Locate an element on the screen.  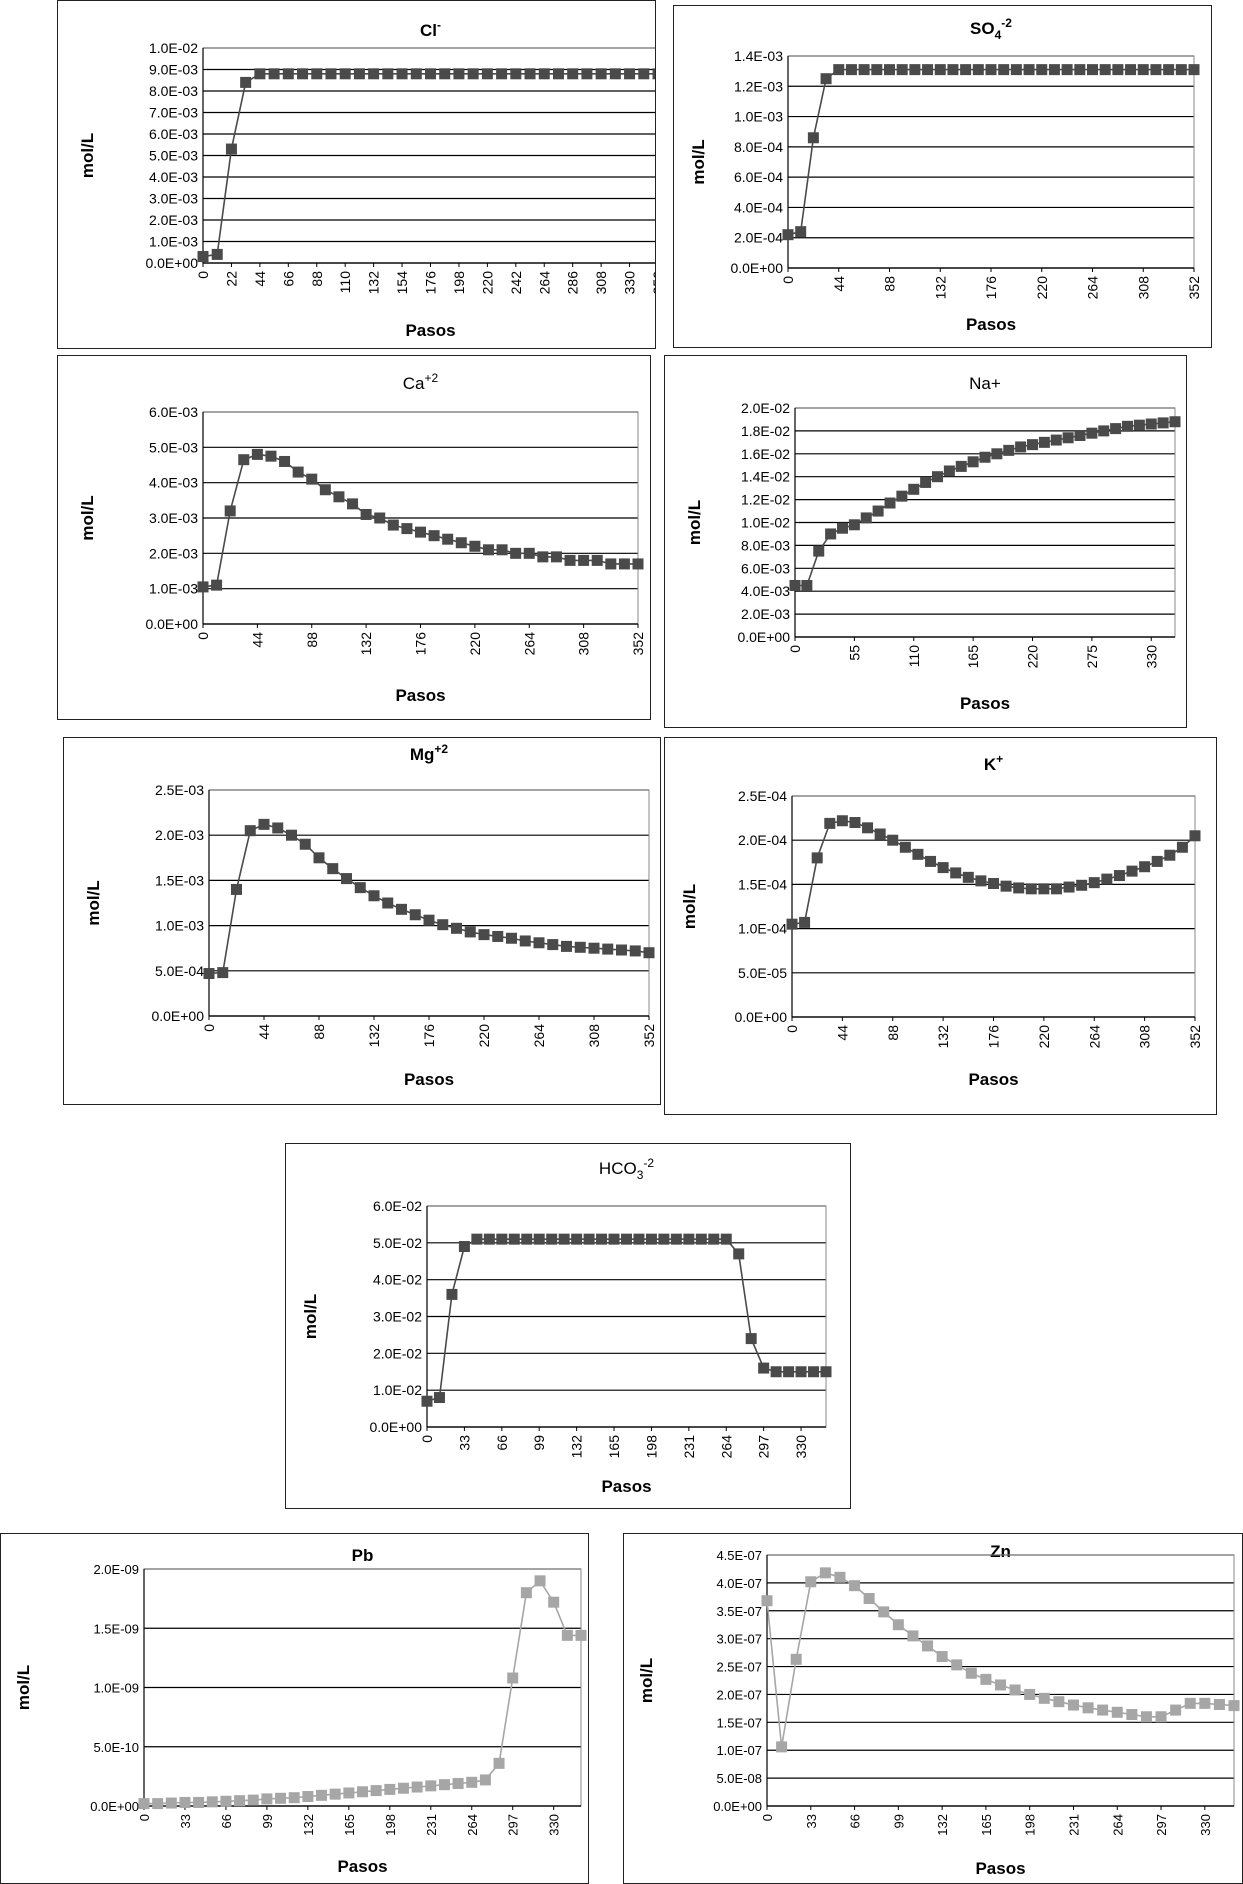
y-tick-label: 1.0E-03 is located at coordinates (173, 242).